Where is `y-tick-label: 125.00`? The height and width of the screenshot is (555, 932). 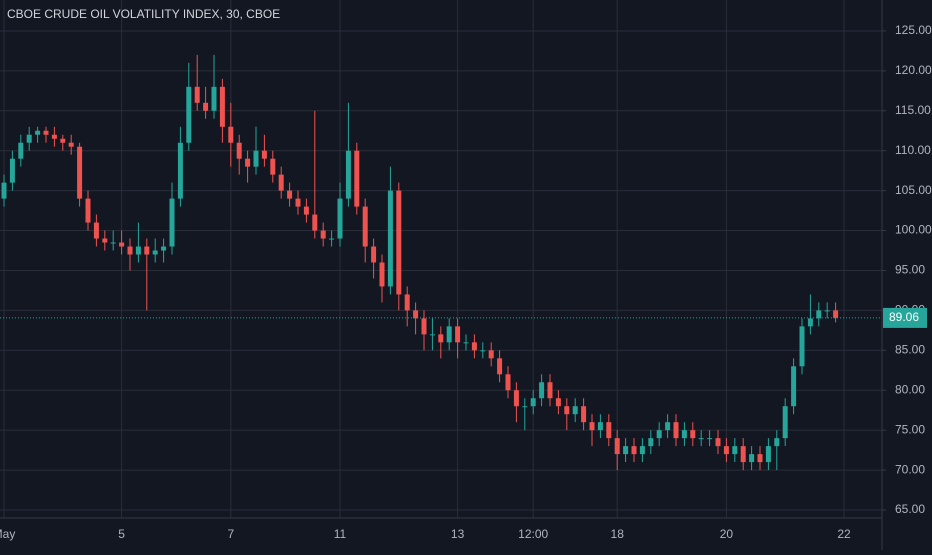 y-tick-label: 125.00 is located at coordinates (913, 30).